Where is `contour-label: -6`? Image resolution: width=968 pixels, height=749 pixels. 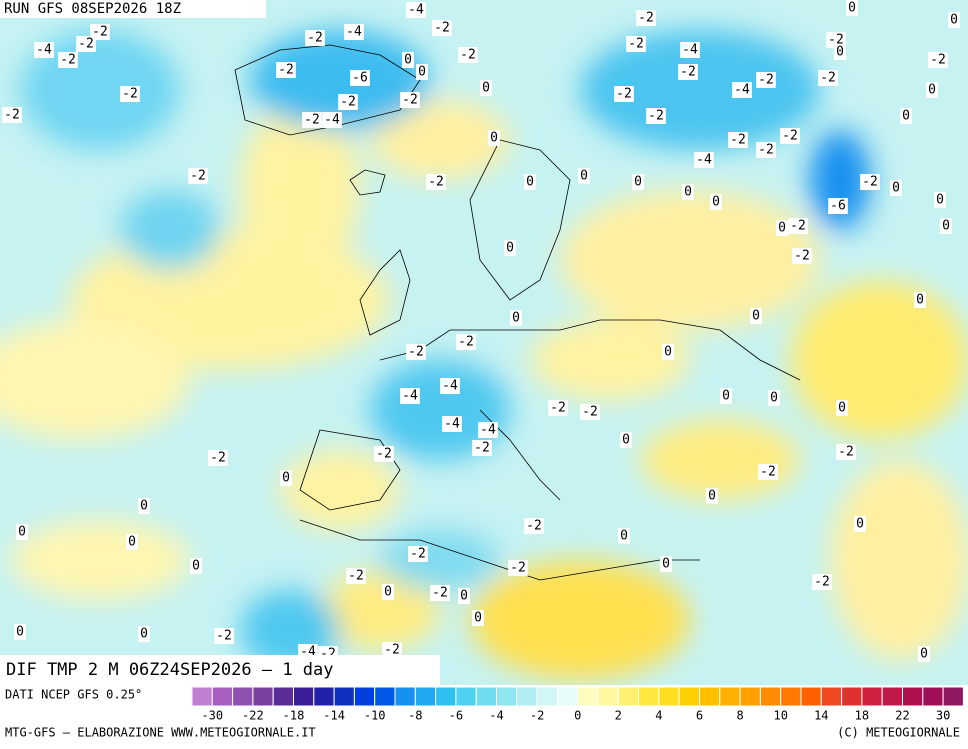
contour-label: -6 is located at coordinates (838, 206).